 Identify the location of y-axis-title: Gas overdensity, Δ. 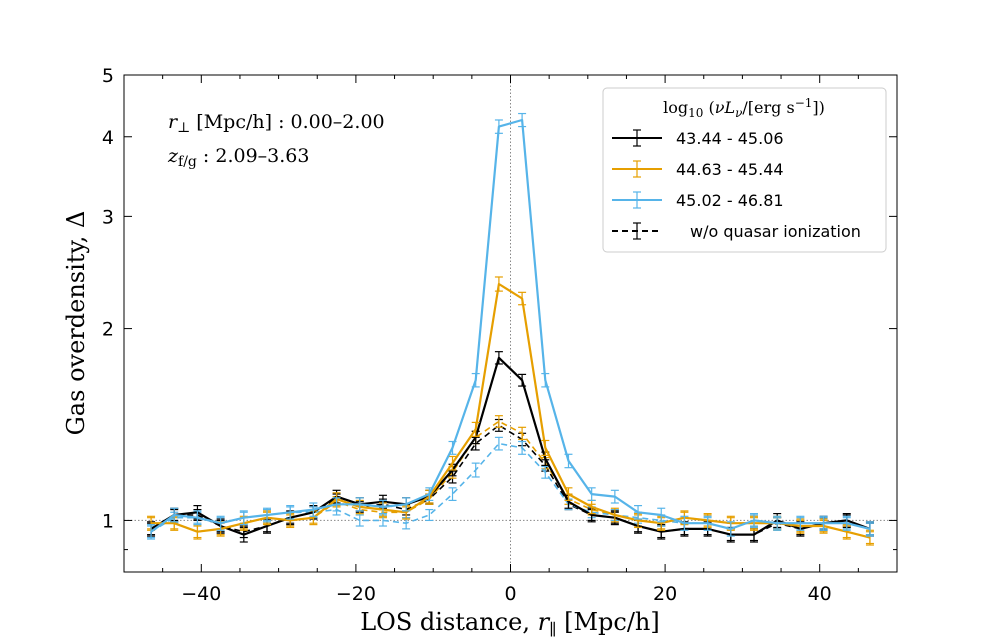
(76, 323).